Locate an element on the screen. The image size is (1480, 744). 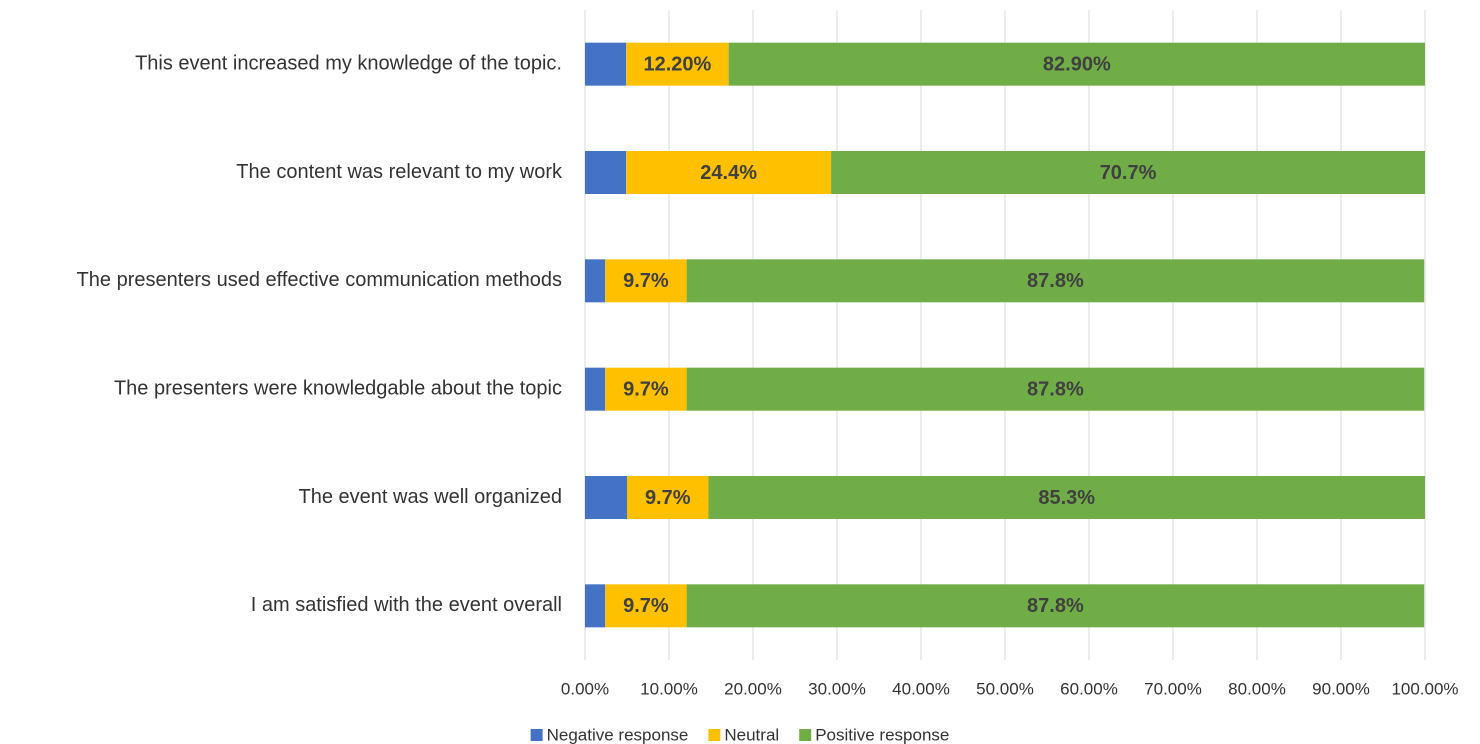
value-label: 12.20% is located at coordinates (677, 64).